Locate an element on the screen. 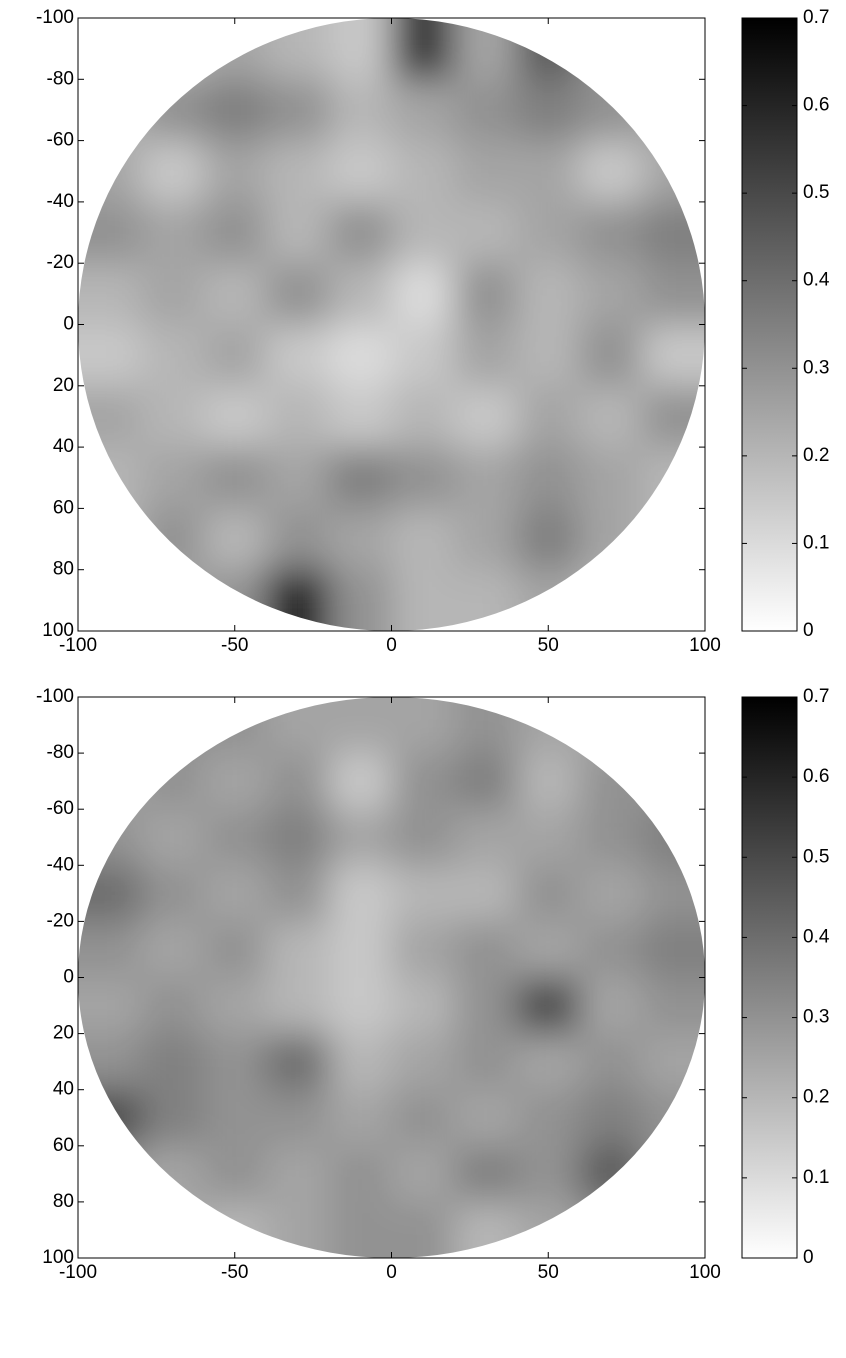 This screenshot has width=846, height=1358. y-tick-label: 100 is located at coordinates (58, 630).